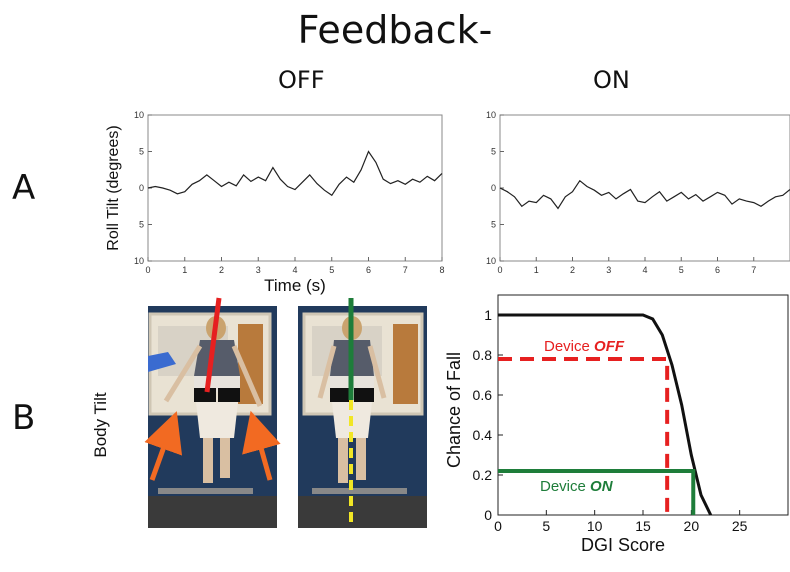 The width and height of the screenshot is (790, 572). Describe the element at coordinates (584, 436) in the screenshot. I see `device-off-line` at that location.